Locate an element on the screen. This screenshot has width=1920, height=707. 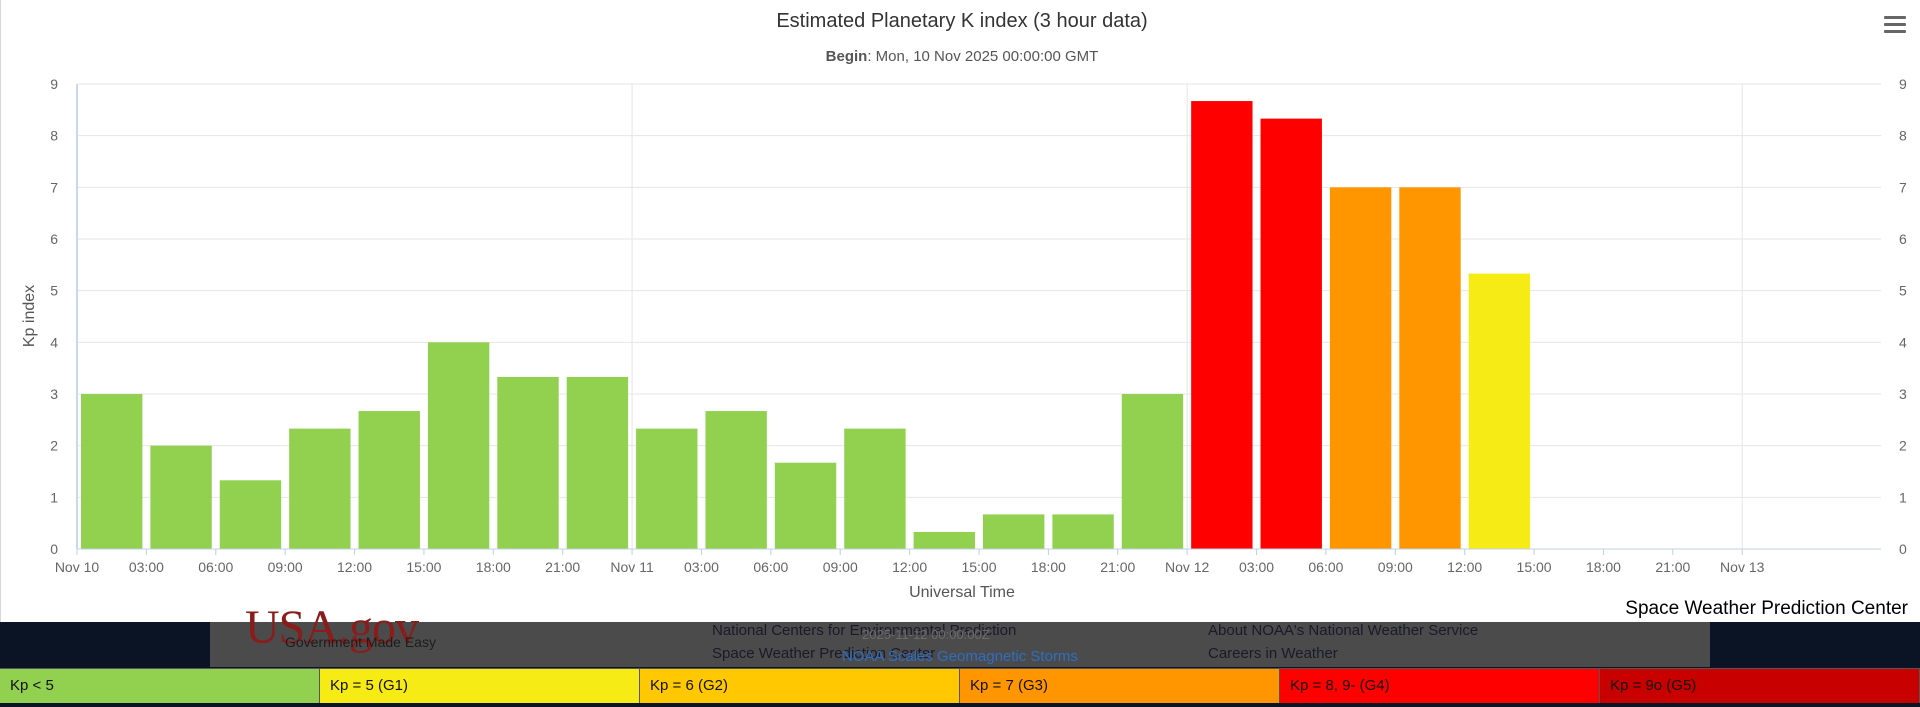
legend-item-kp-lt-5: Kp < 5 is located at coordinates (160, 685).